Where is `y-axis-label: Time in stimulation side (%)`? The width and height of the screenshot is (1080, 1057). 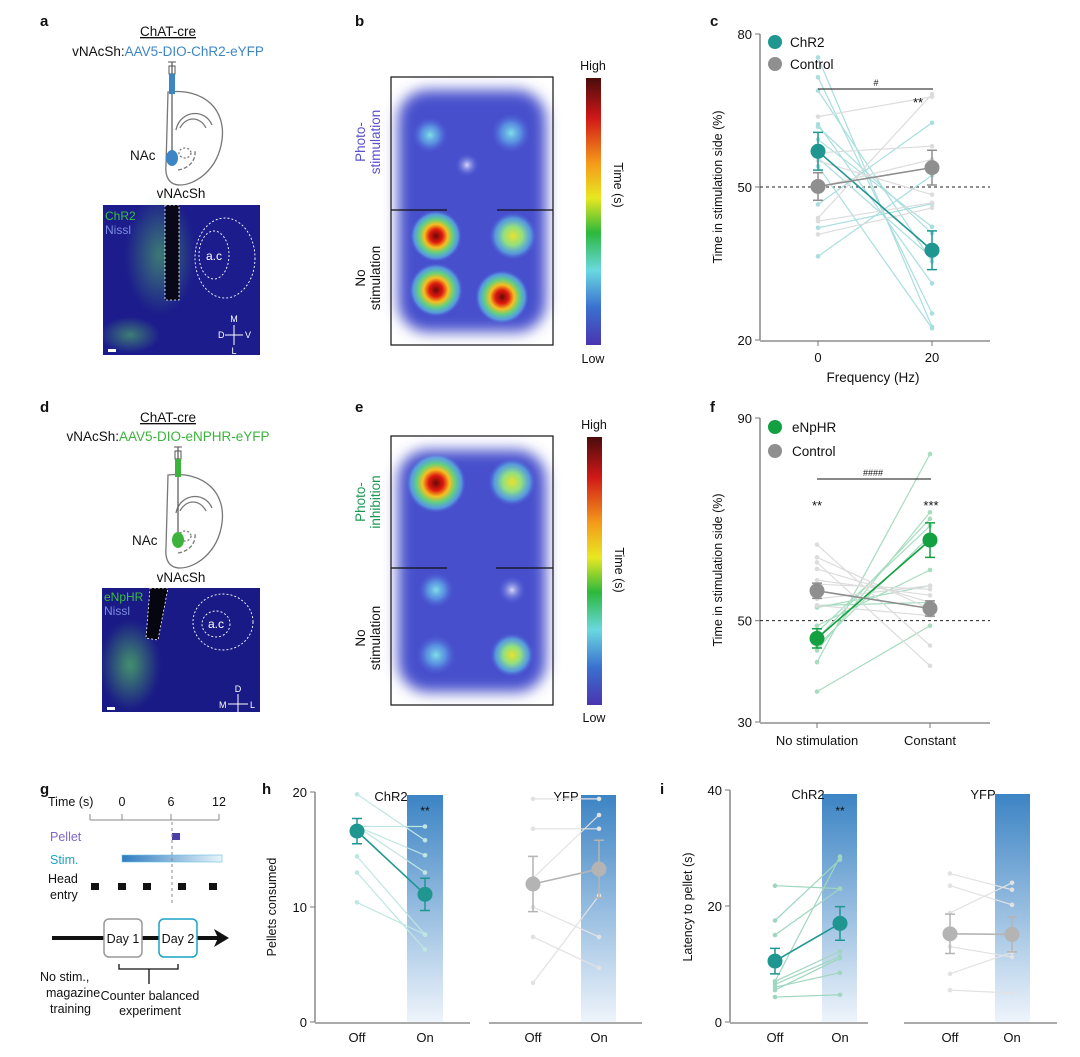
y-axis-label: Time in stimulation side (%) is located at coordinates (718, 186).